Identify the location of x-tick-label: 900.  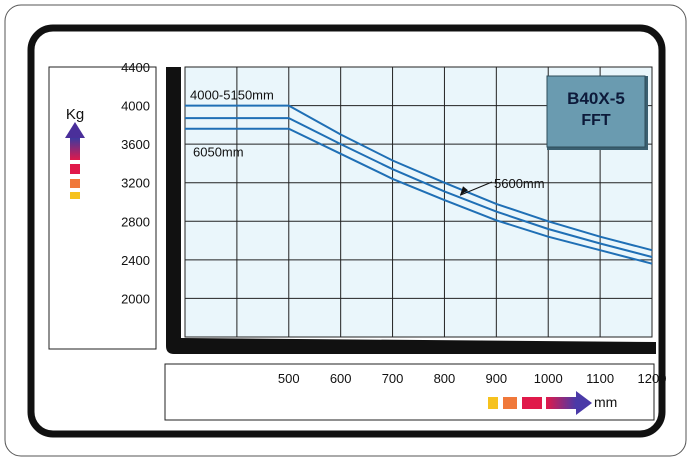
(496, 378).